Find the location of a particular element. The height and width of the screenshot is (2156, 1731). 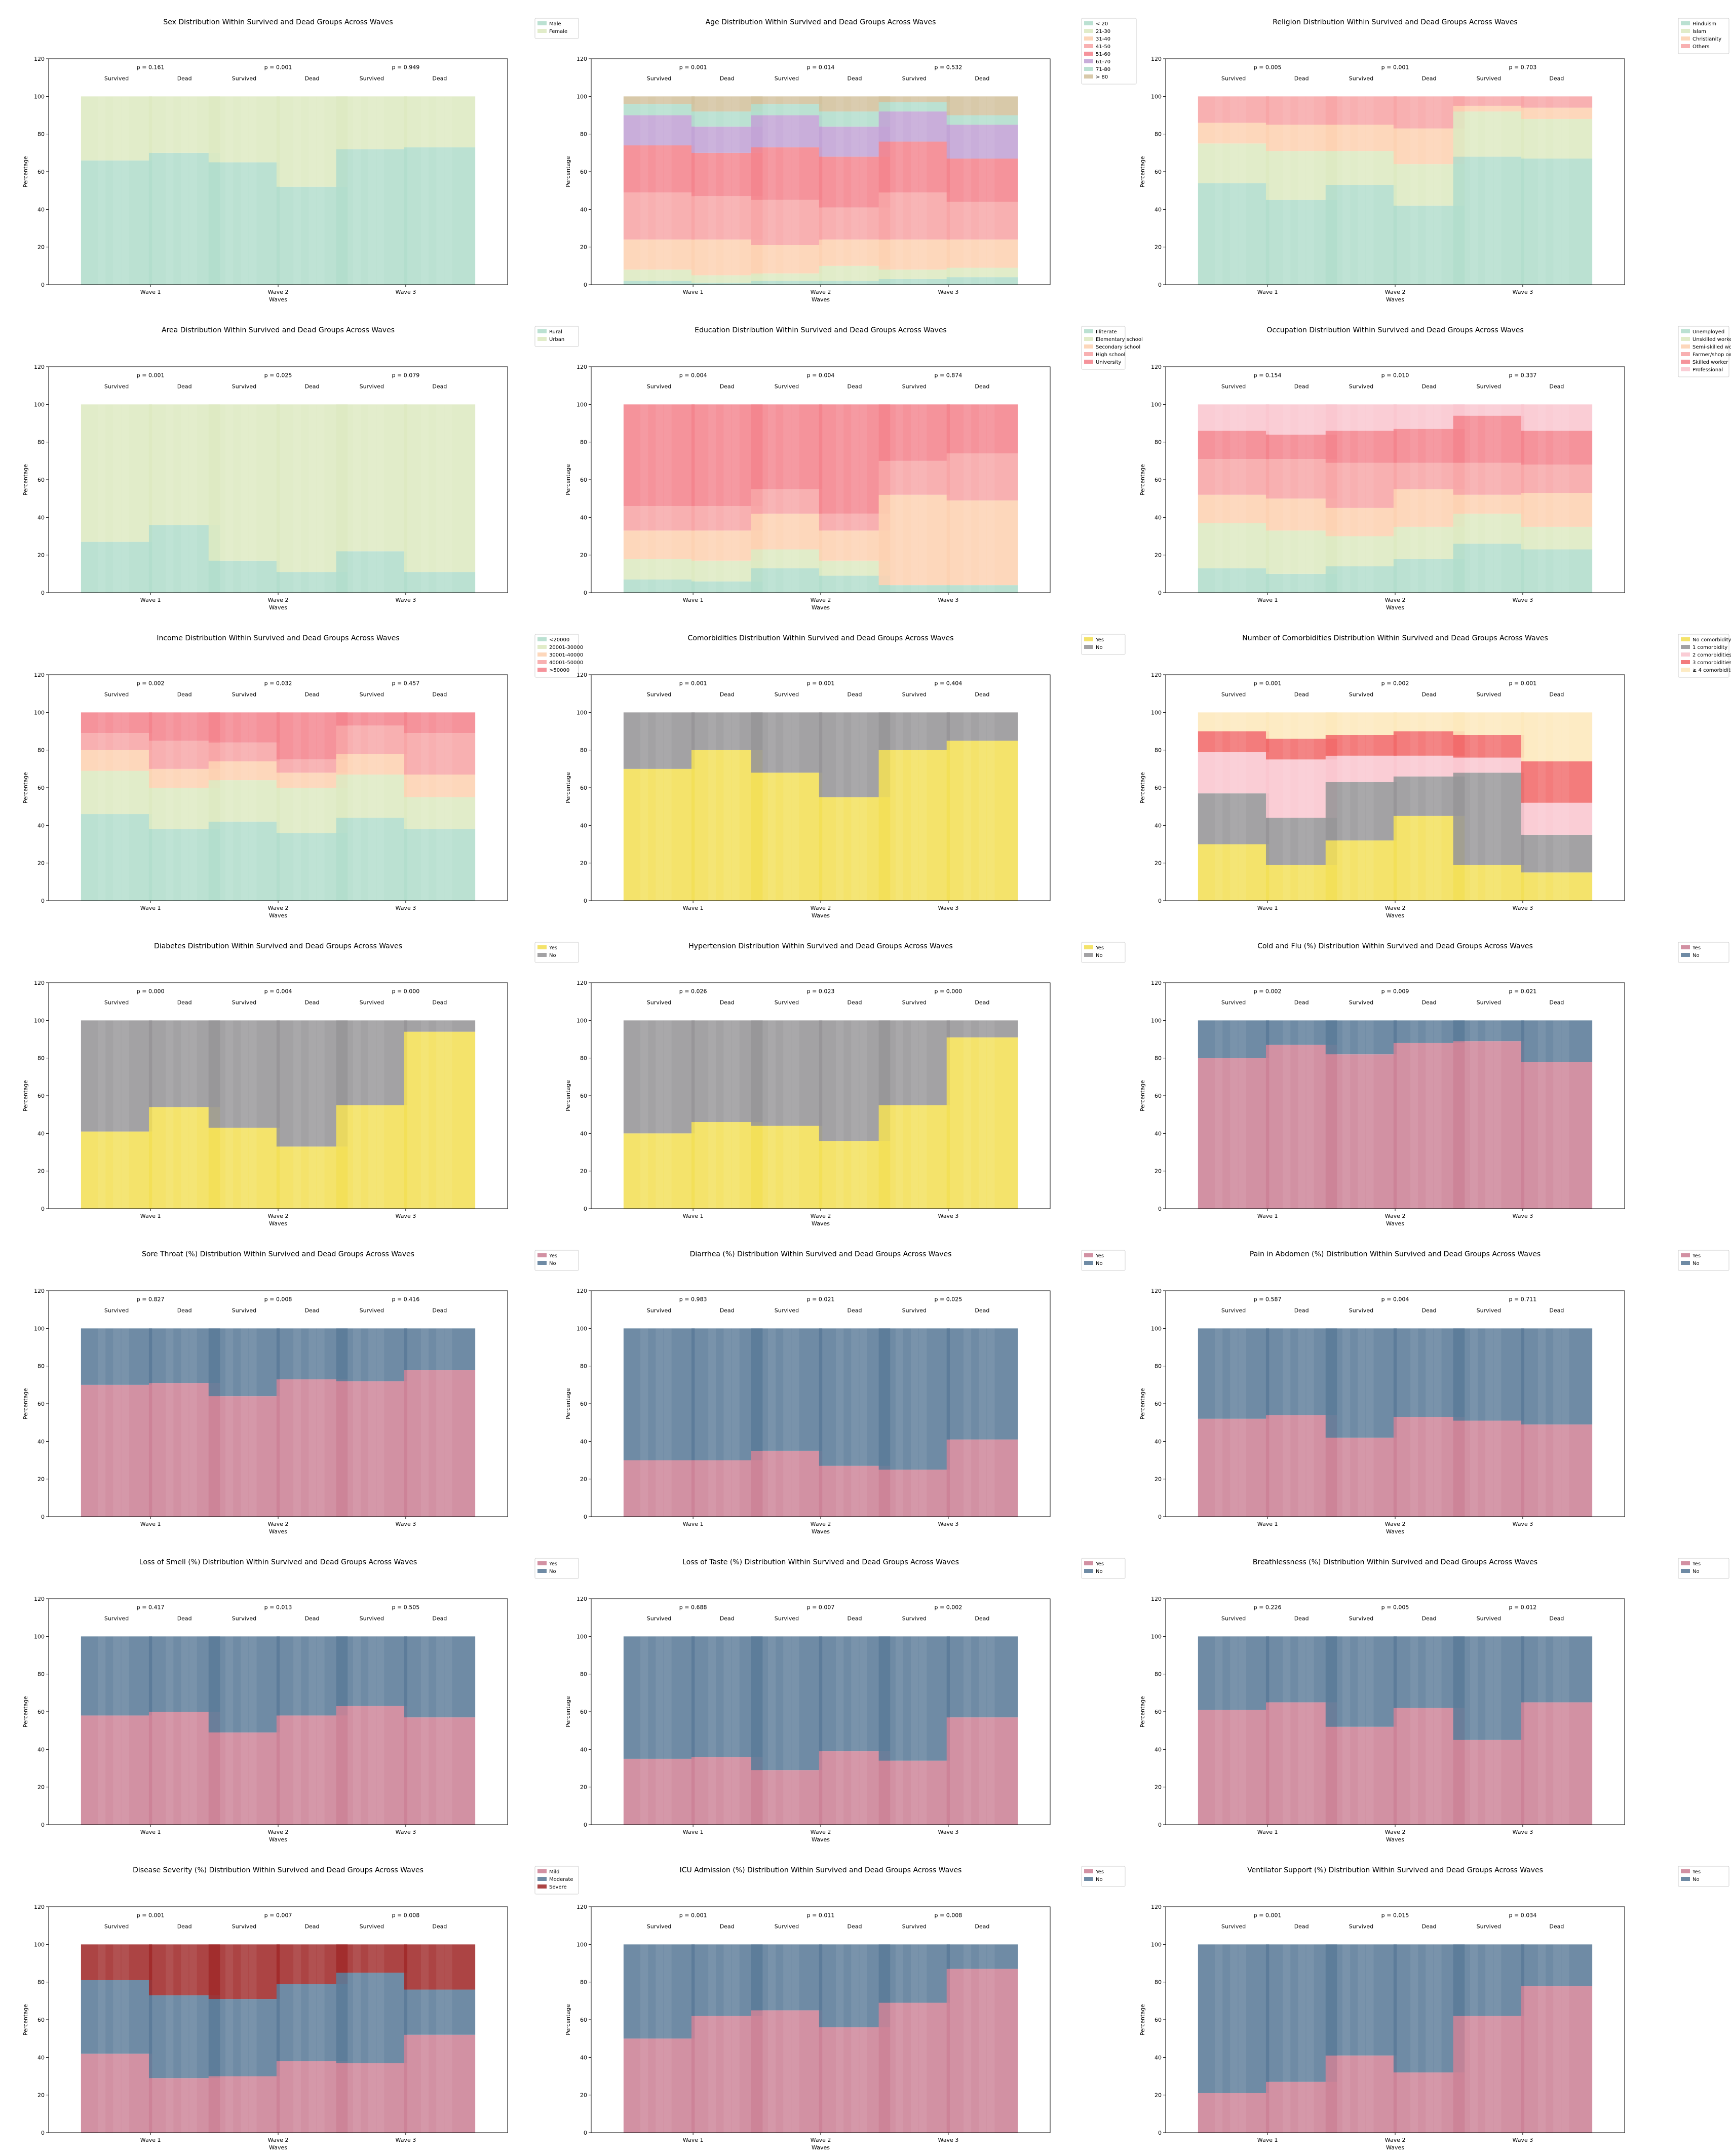

x-axis-label: Waves is located at coordinates (278, 1531).